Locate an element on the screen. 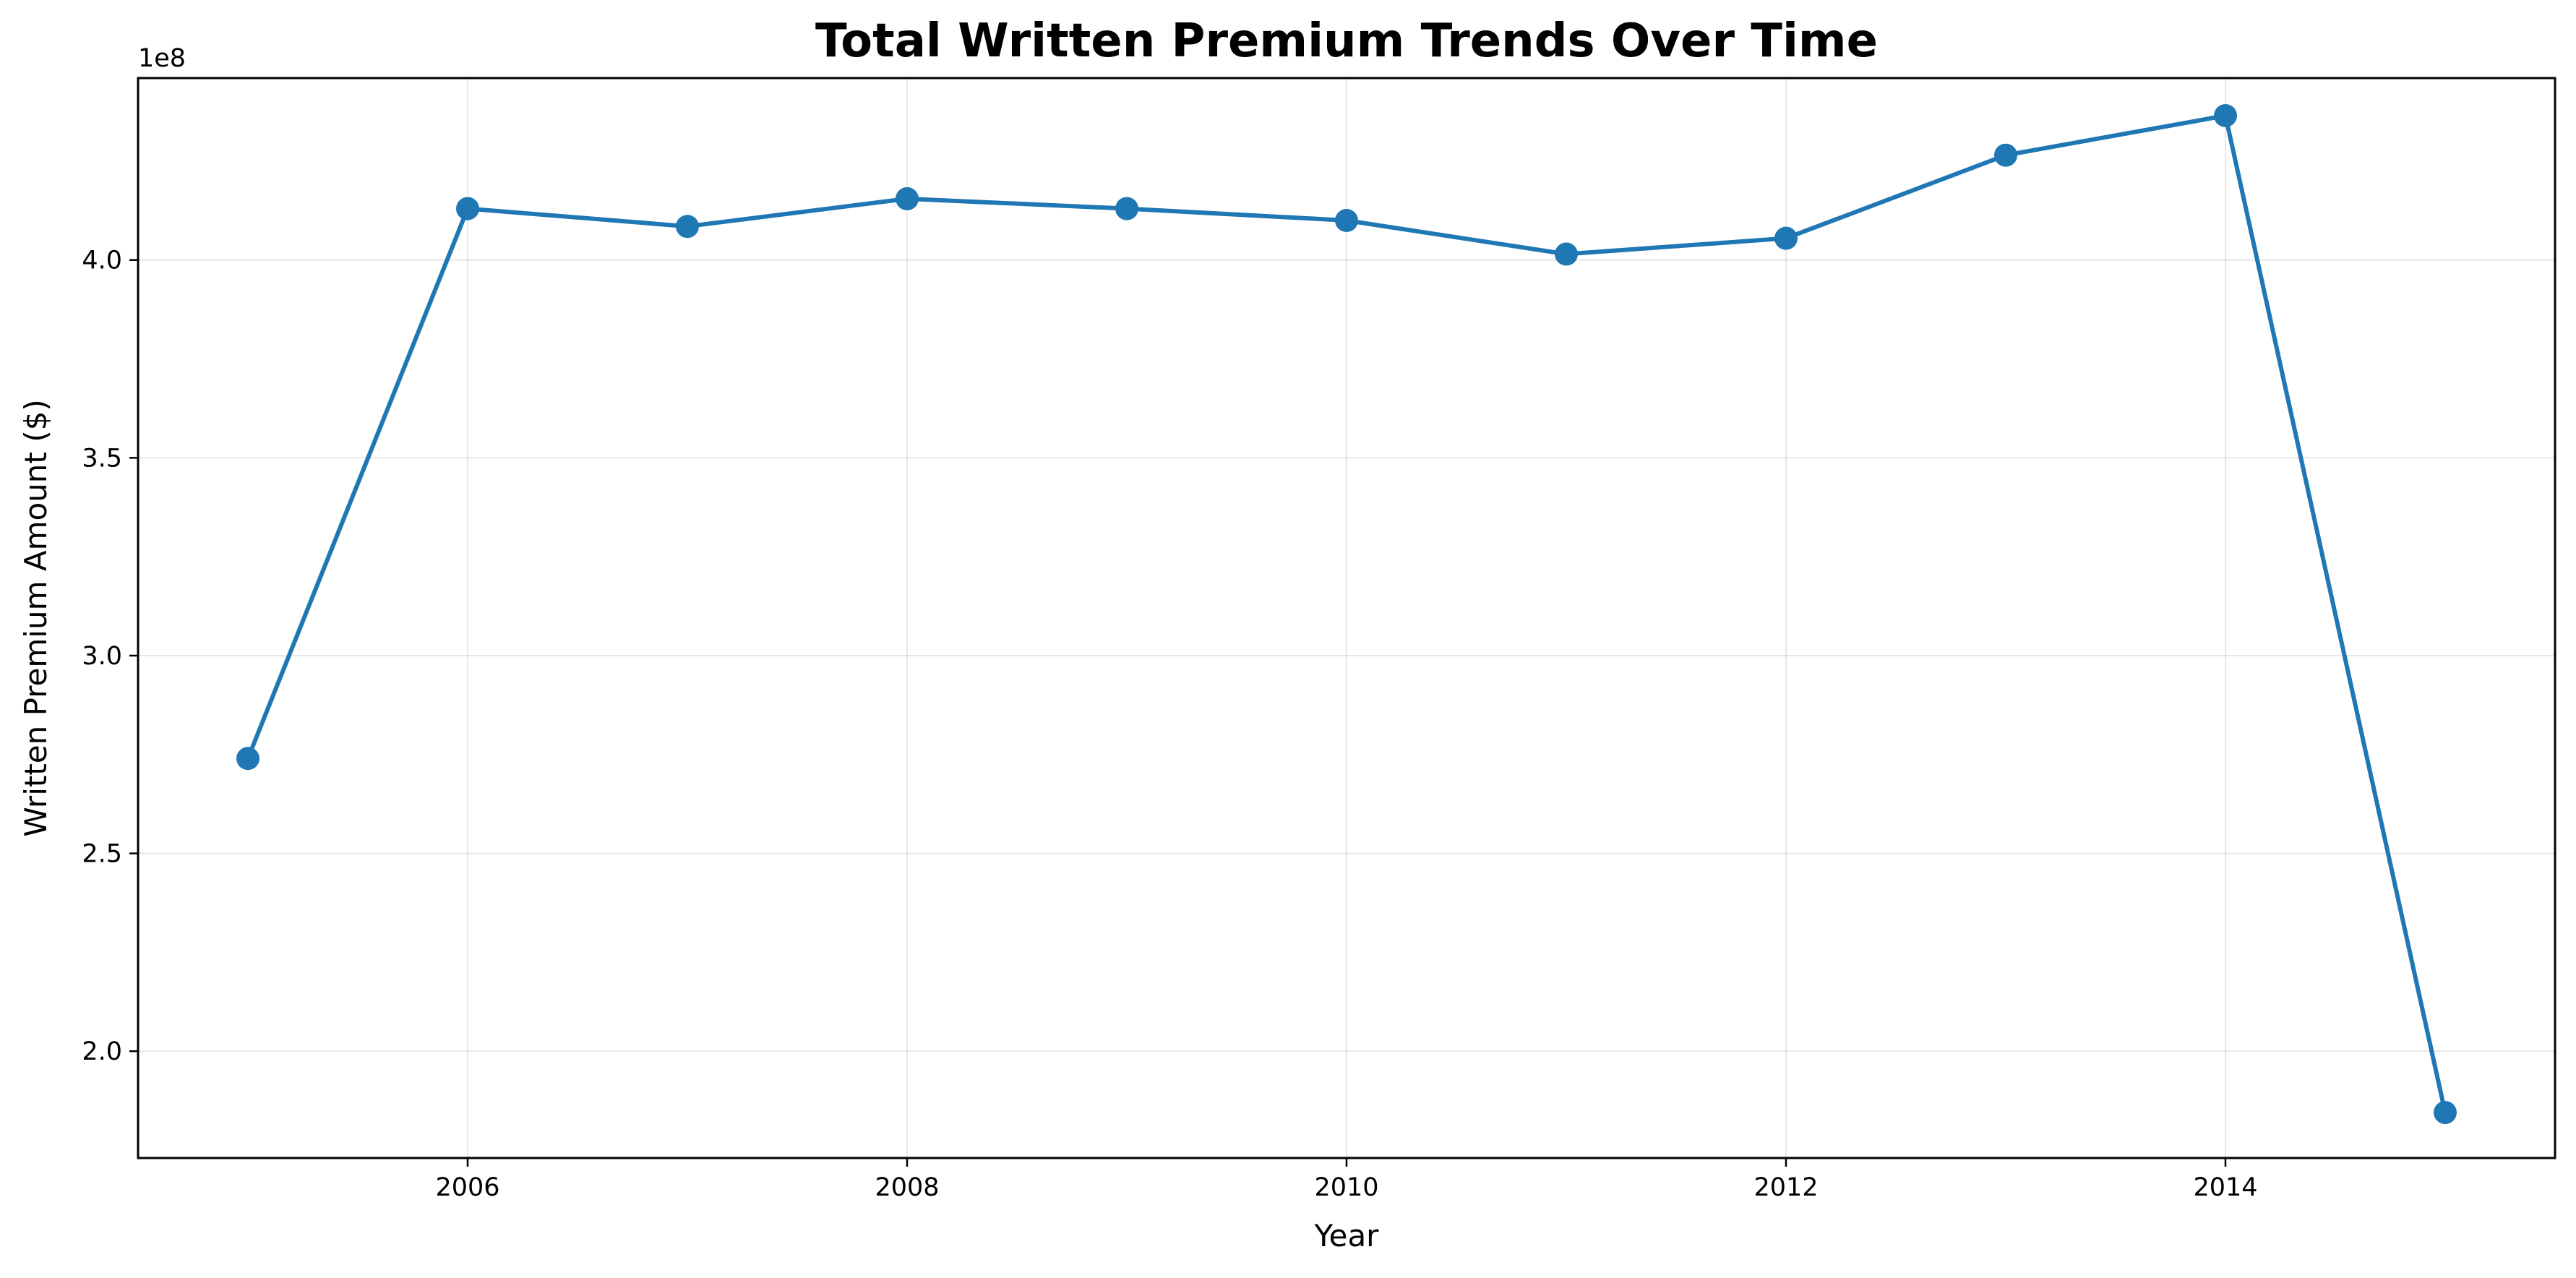 The width and height of the screenshot is (2576, 1278). y-tick-label: 4.0 is located at coordinates (102, 260).